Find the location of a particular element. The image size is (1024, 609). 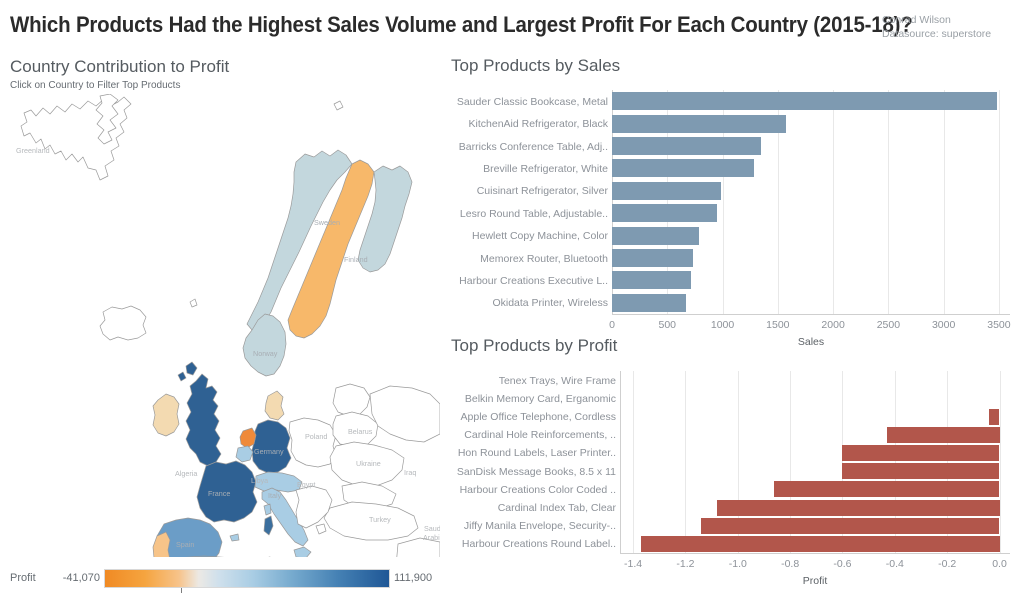

category-label: Sauder Classic Bookcase, Metal is located at coordinates (532, 102).